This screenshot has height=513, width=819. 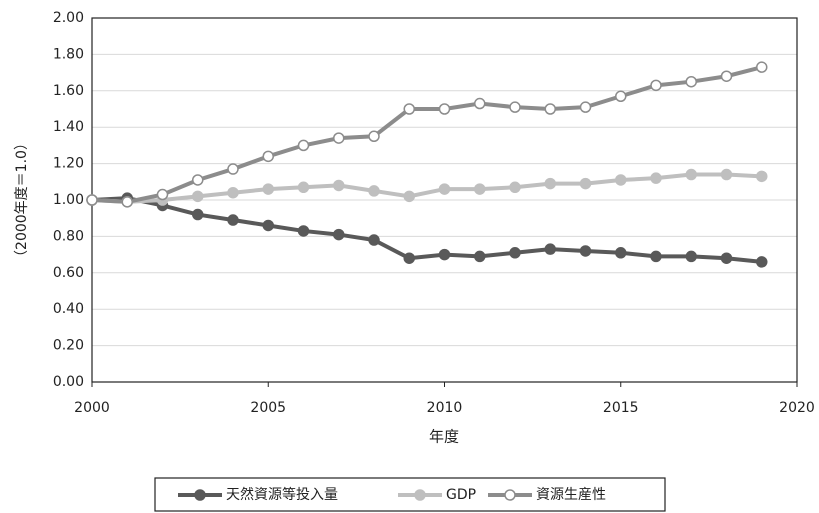 I want to click on y-tick-label: 0.20, so click(x=68, y=346).